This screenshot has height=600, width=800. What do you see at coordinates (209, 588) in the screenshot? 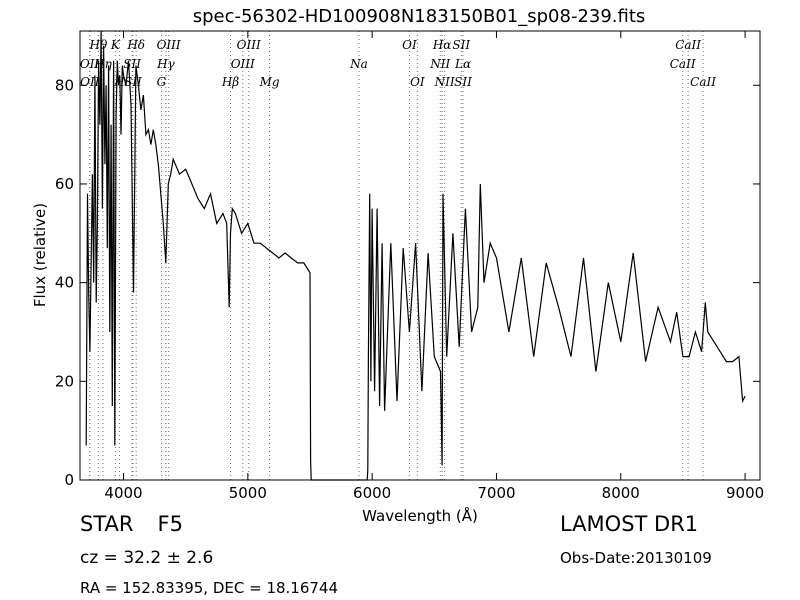
I see `coordinates-readout: RA = 152.83395, DEC = 18.16744` at bounding box center [209, 588].